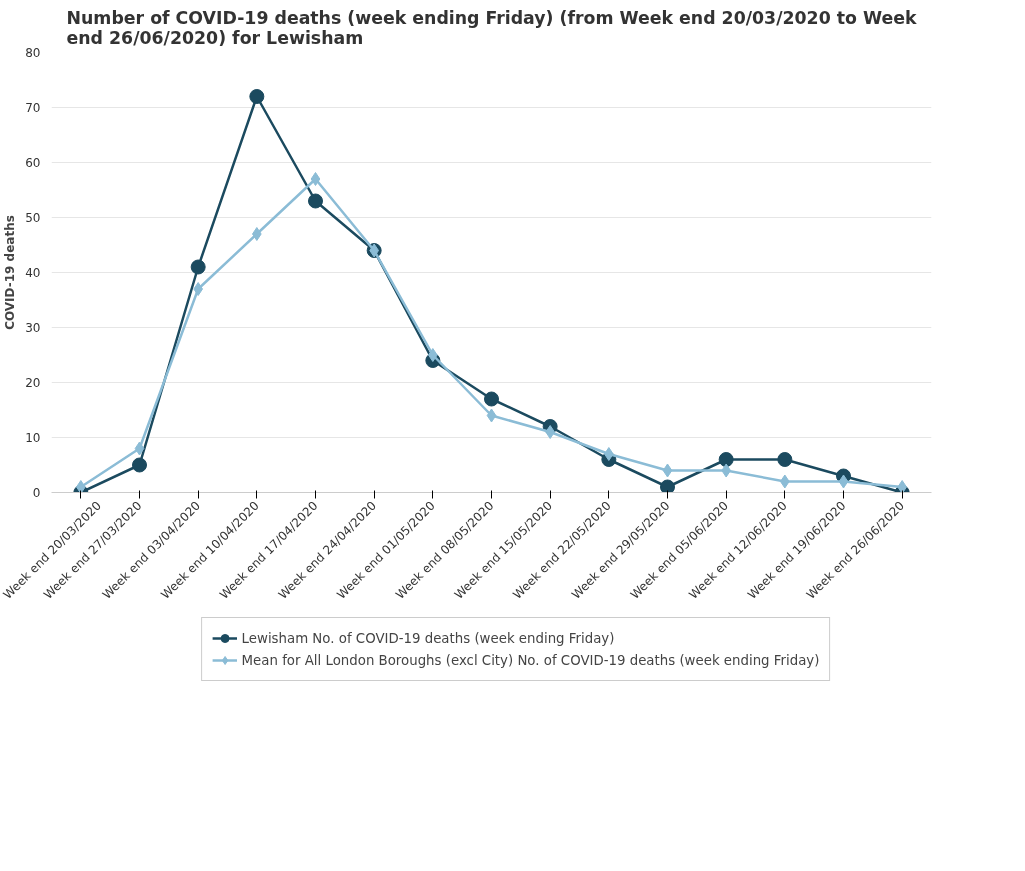 This screenshot has height=871, width=1025. I want to click on y-tick-label: 0, so click(36, 493).